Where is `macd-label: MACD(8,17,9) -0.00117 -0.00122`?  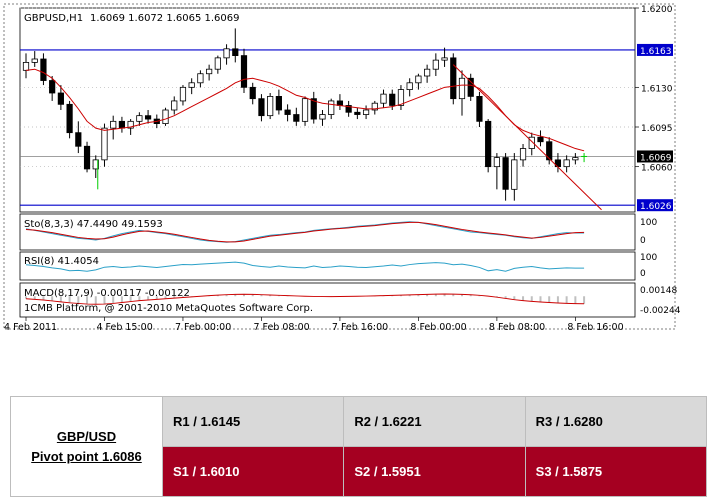 macd-label: MACD(8,17,9) -0.00117 -0.00122 is located at coordinates (107, 293).